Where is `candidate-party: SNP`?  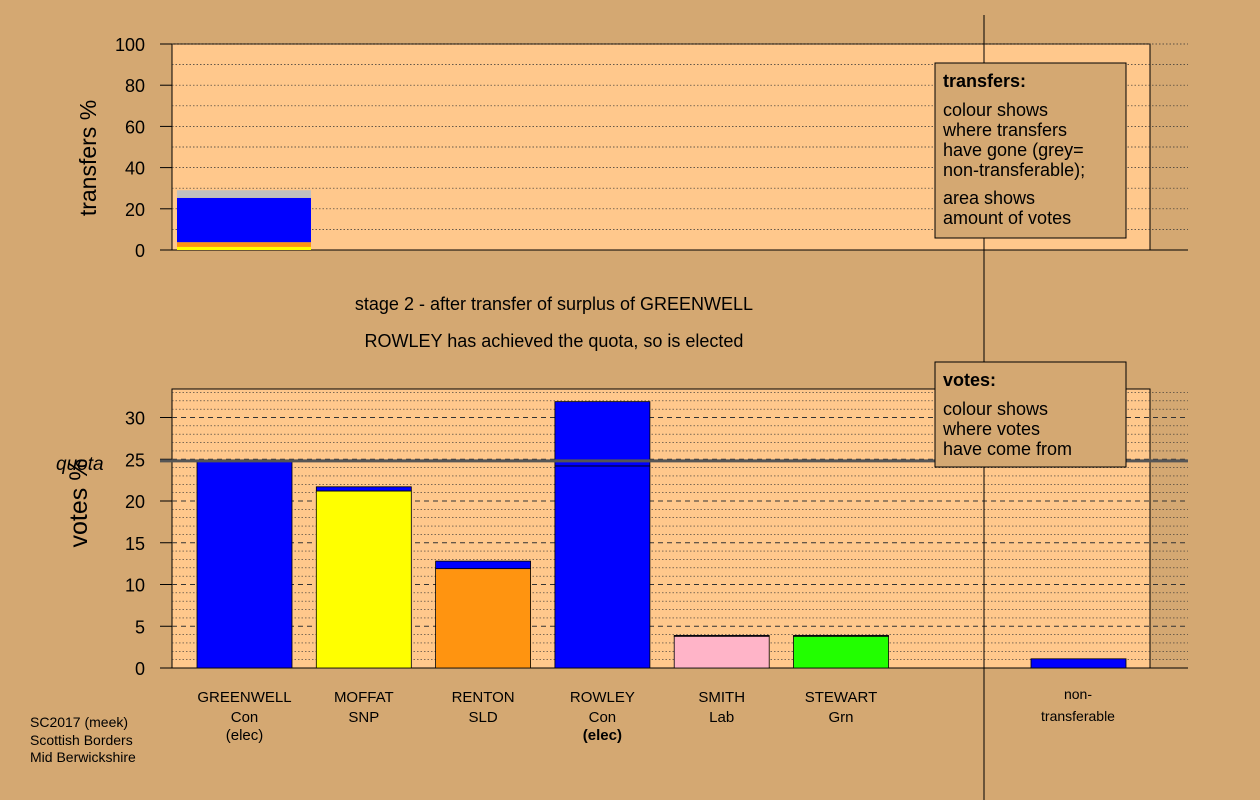
candidate-party: SNP is located at coordinates (363, 717).